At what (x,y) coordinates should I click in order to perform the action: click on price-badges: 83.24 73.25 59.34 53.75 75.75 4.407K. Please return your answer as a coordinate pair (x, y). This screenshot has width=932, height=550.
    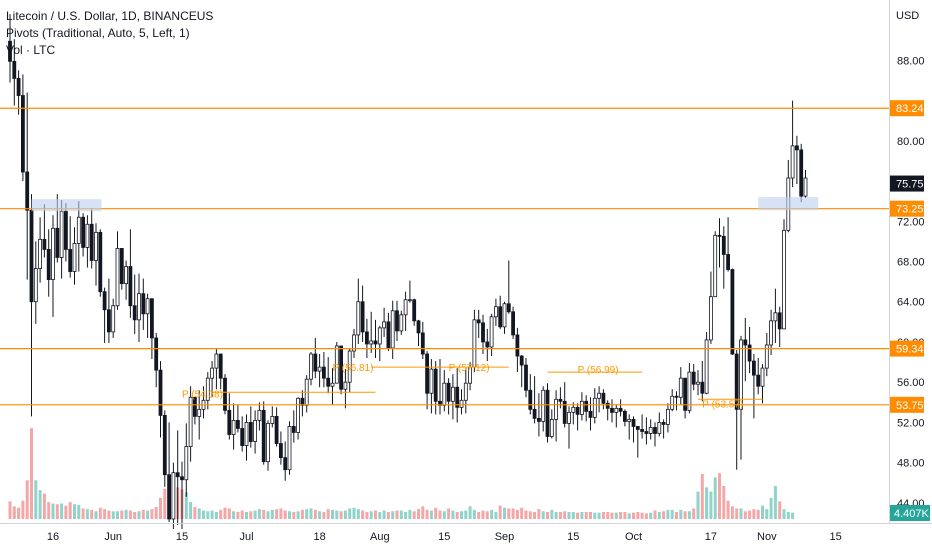
    Looking at the image, I should click on (910, 310).